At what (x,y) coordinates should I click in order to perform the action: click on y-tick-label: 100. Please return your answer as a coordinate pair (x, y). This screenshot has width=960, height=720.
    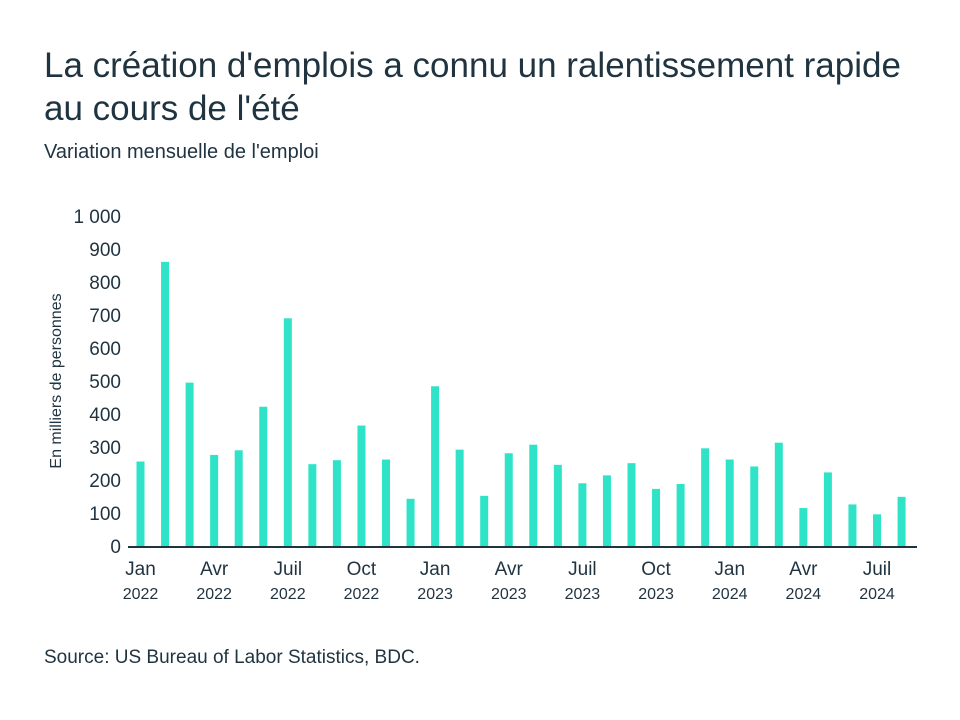
    Looking at the image, I should click on (105, 514).